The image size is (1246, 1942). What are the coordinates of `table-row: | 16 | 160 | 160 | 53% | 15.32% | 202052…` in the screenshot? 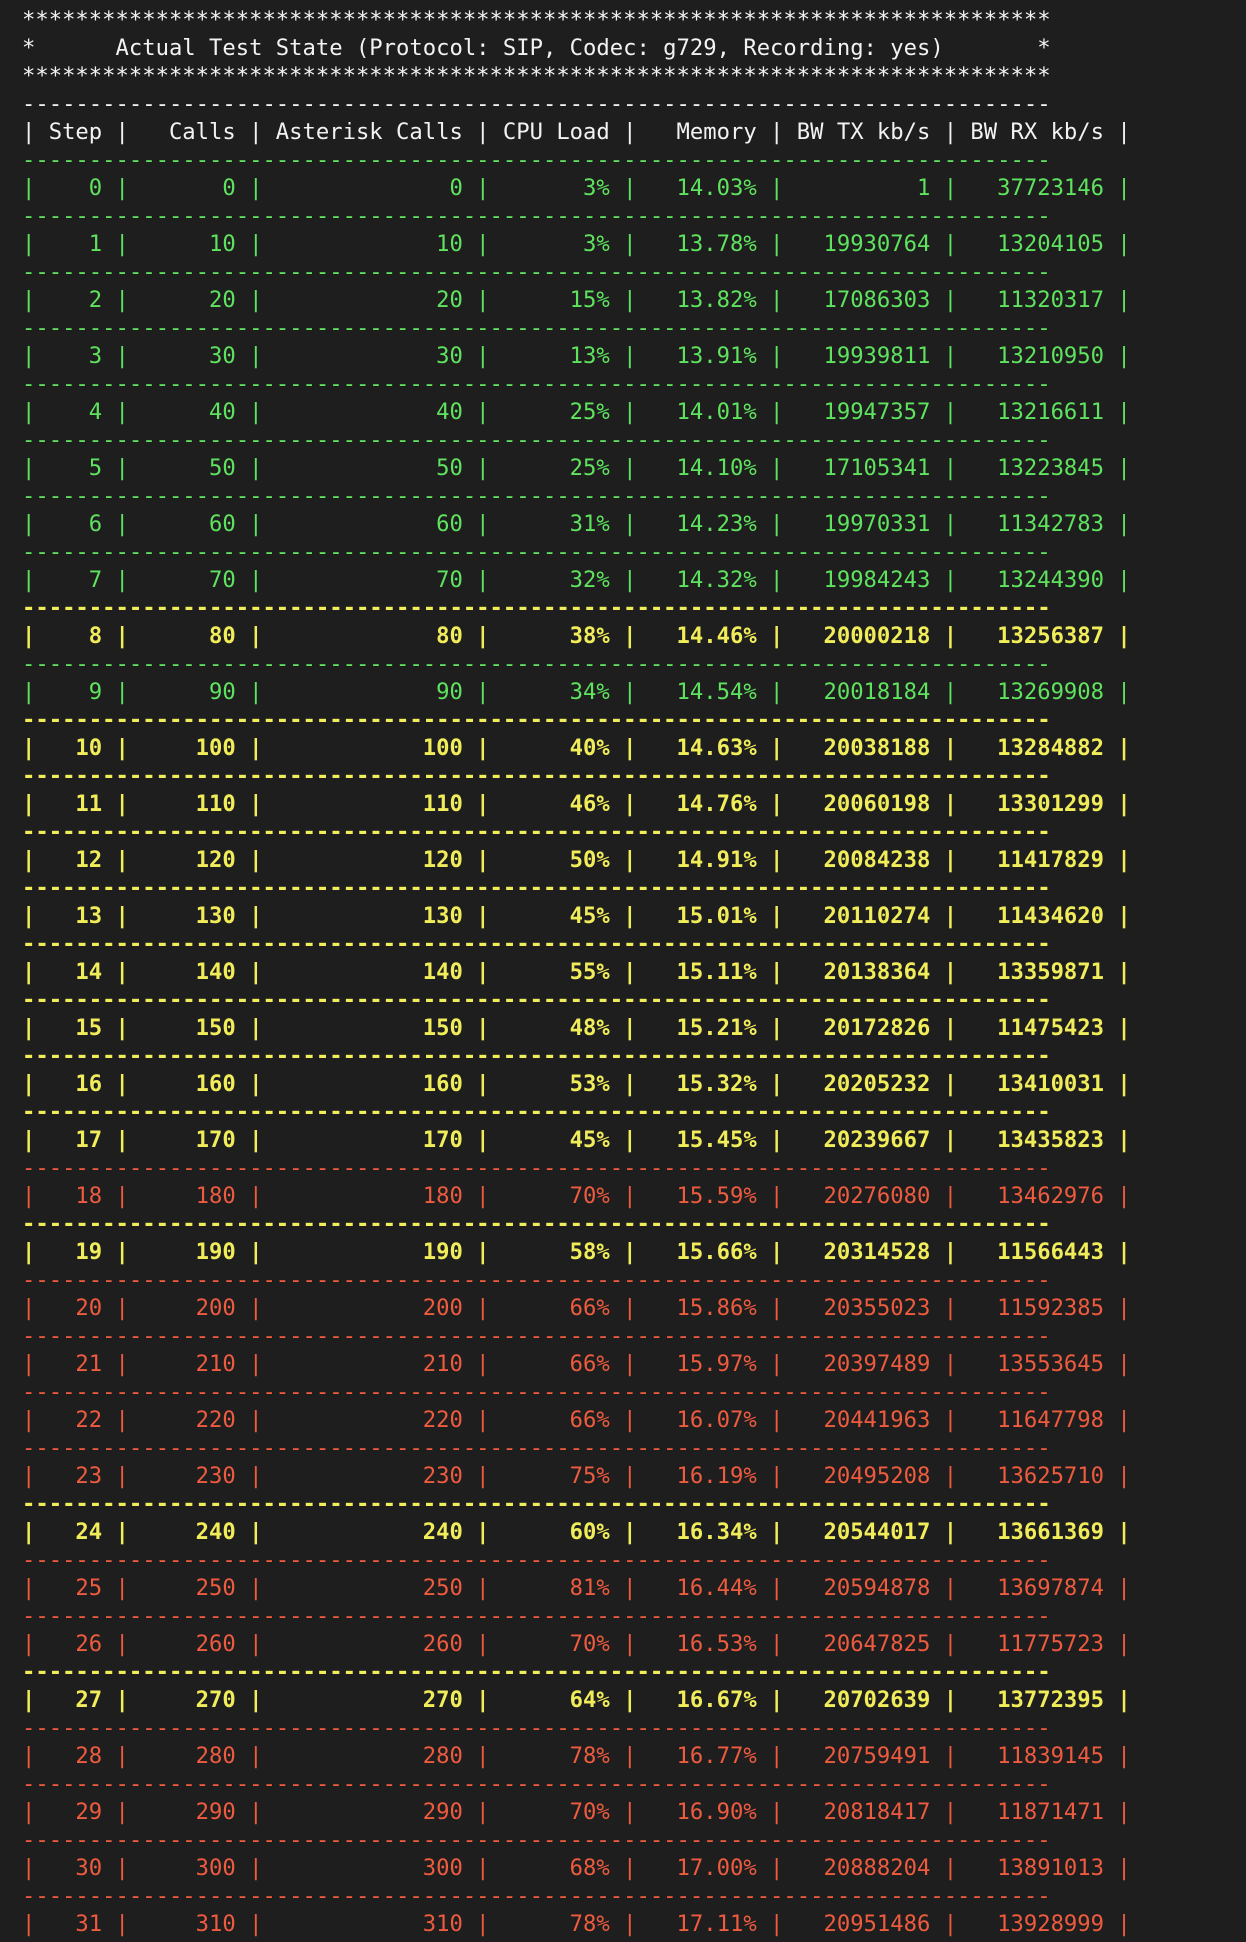 It's located at (576, 1084).